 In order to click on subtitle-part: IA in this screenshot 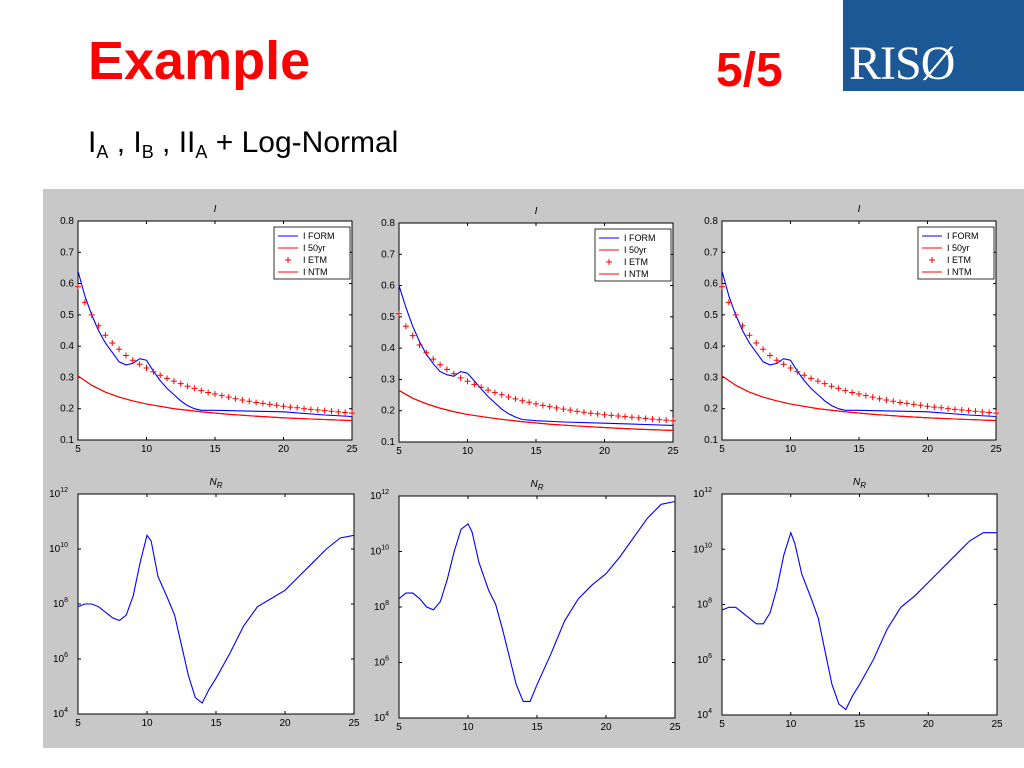, I will do `click(98, 144)`.